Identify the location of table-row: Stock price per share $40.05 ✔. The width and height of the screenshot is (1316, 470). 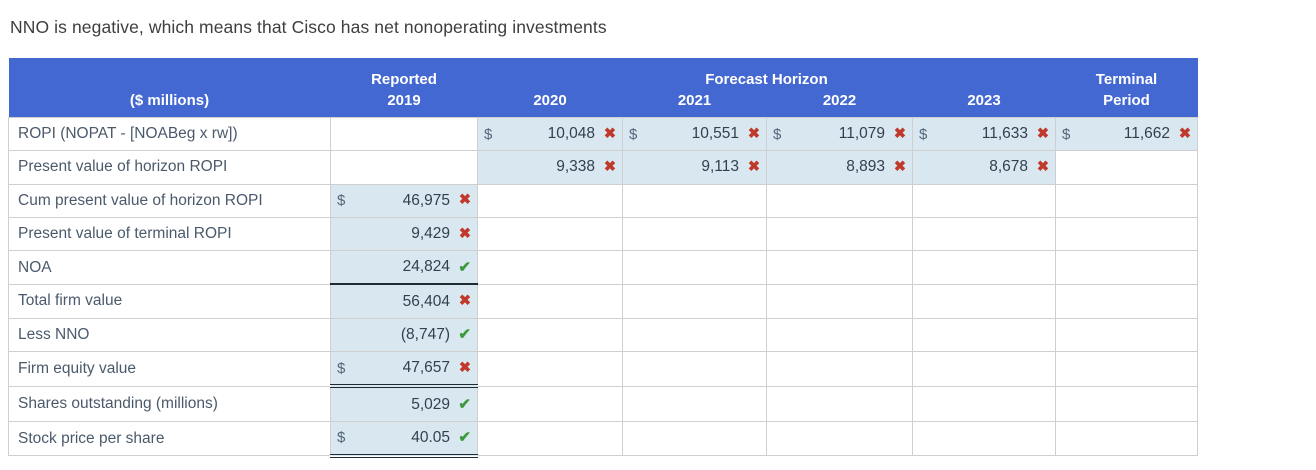
(603, 439).